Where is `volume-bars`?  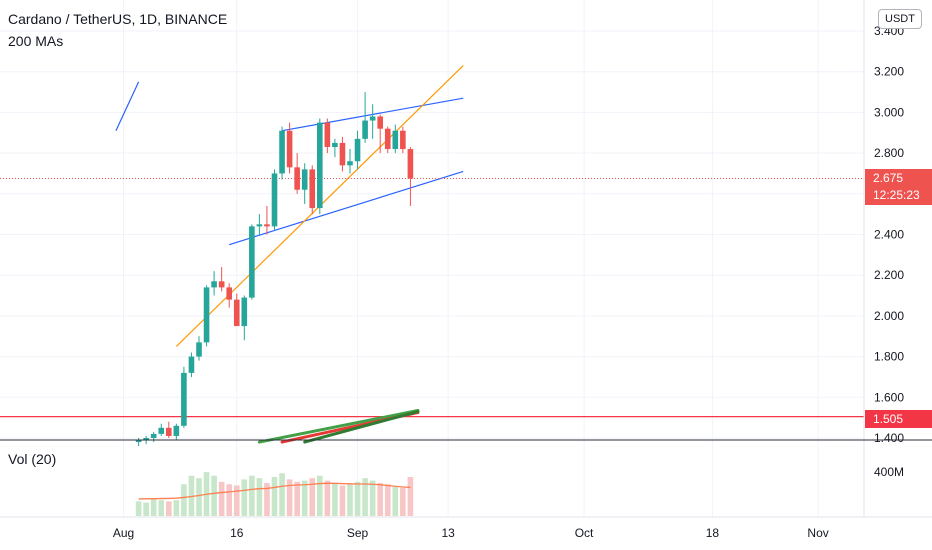
volume-bars is located at coordinates (274, 494).